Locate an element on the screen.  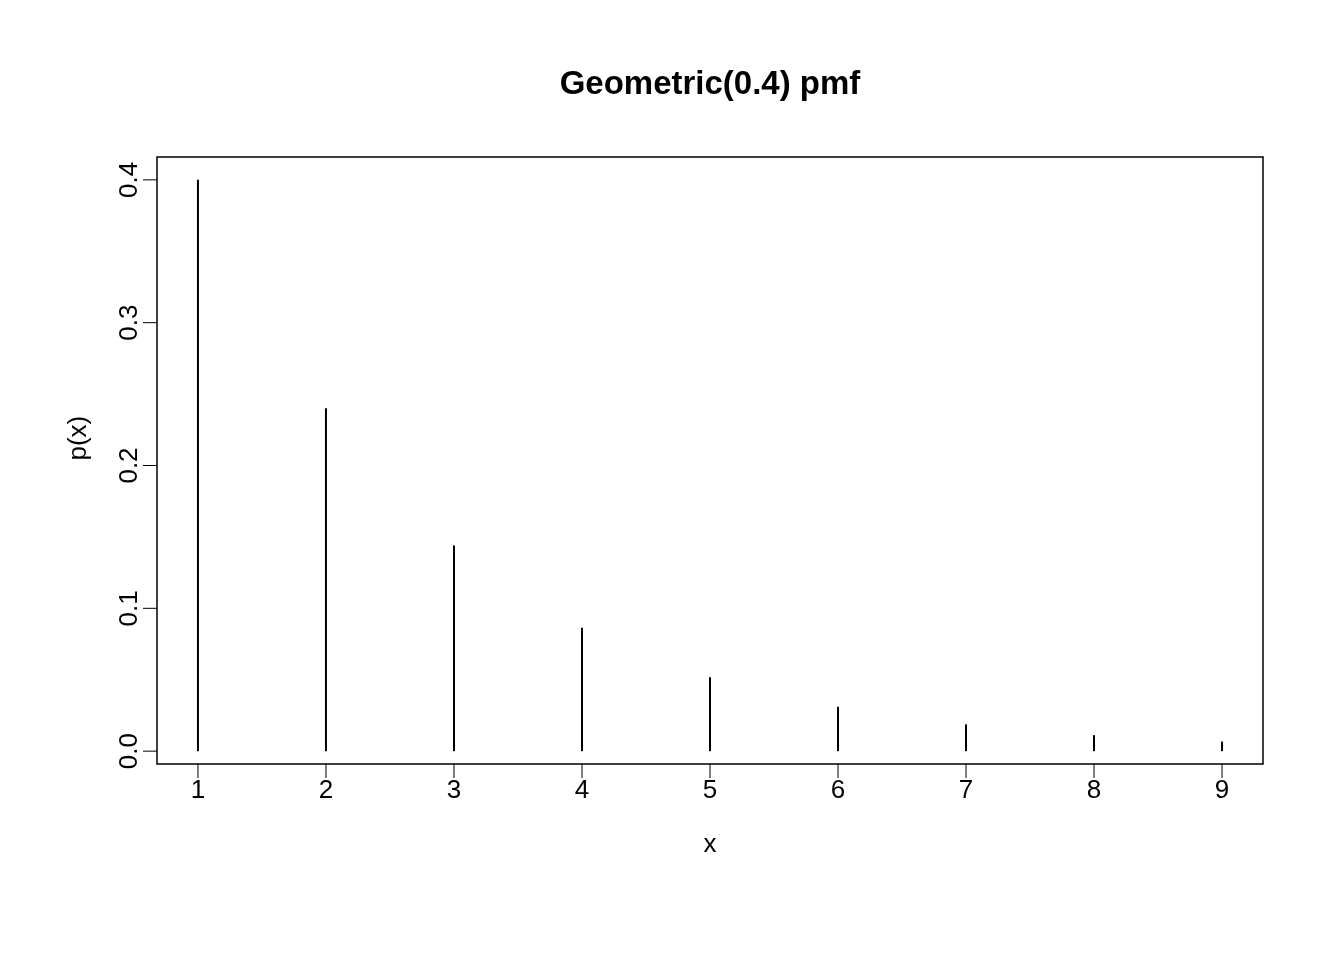
x-axis-title: x is located at coordinates (710, 843).